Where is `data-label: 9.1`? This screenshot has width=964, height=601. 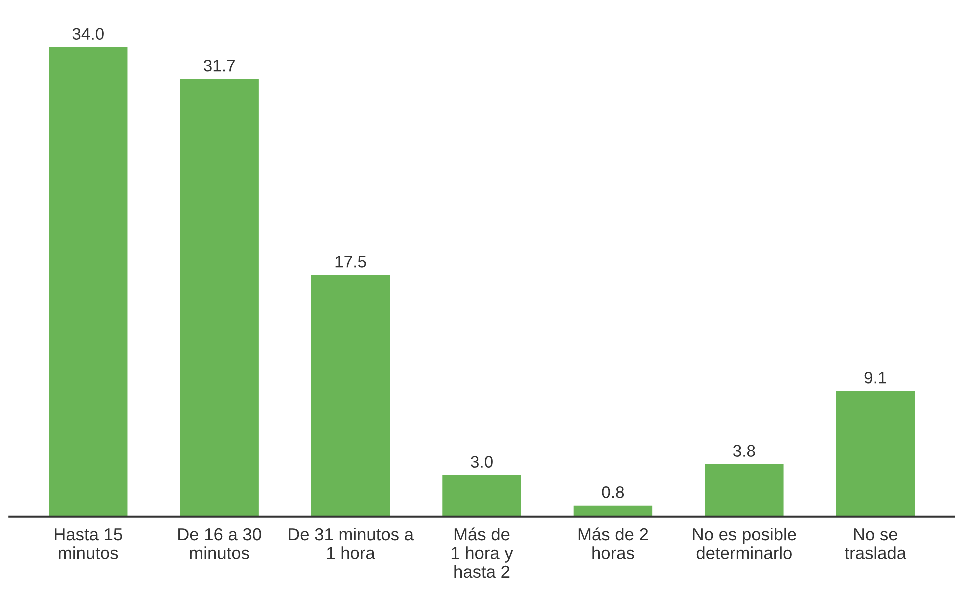
data-label: 9.1 is located at coordinates (875, 378).